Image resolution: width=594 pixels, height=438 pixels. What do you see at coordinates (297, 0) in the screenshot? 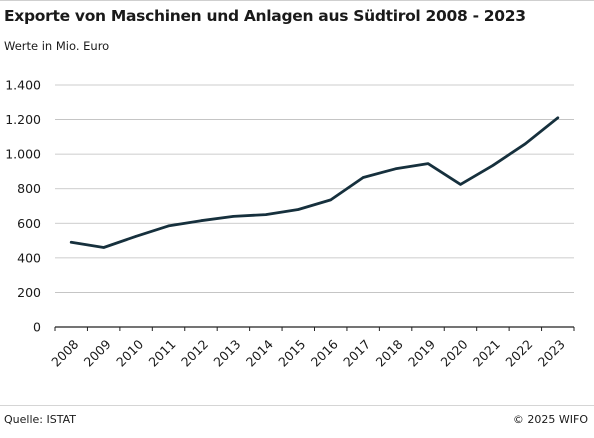
I see `top-rule` at bounding box center [297, 0].